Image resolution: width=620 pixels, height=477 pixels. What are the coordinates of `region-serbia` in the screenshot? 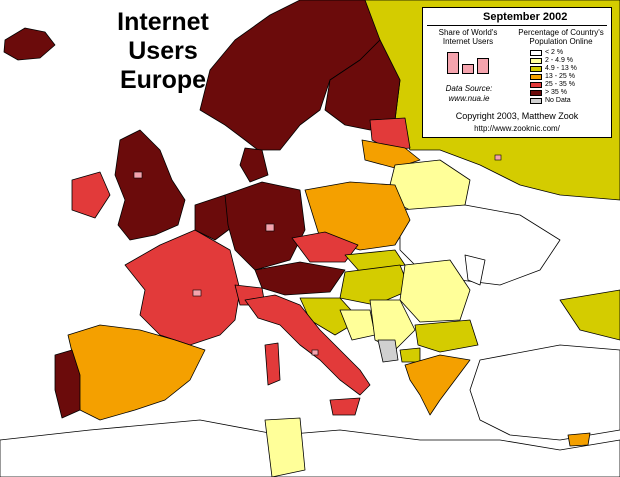 It's located at (392, 325).